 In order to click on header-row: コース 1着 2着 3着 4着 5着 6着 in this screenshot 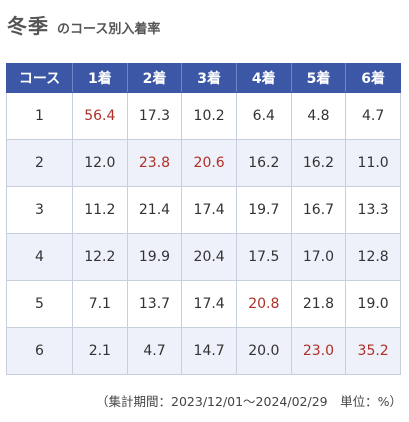, I will do `click(203, 78)`.